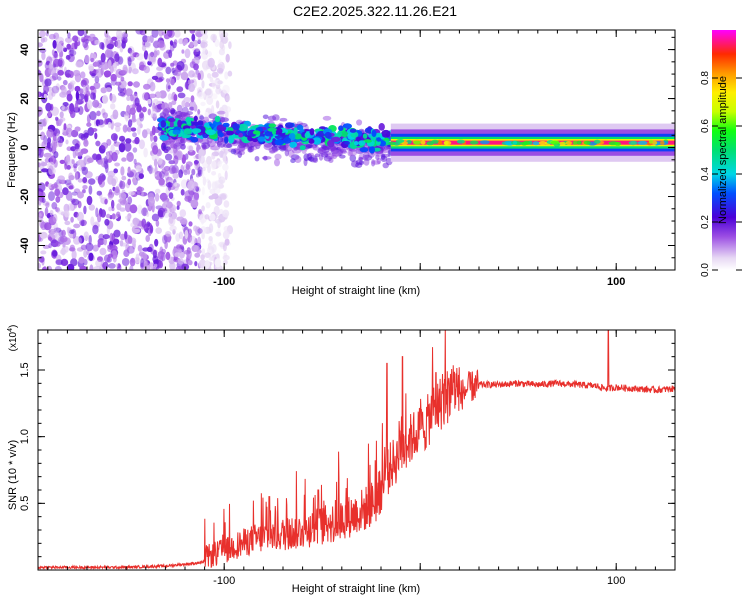 The width and height of the screenshot is (750, 600). I want to click on spectrogram-x-tick-label: -100, so click(224, 282).